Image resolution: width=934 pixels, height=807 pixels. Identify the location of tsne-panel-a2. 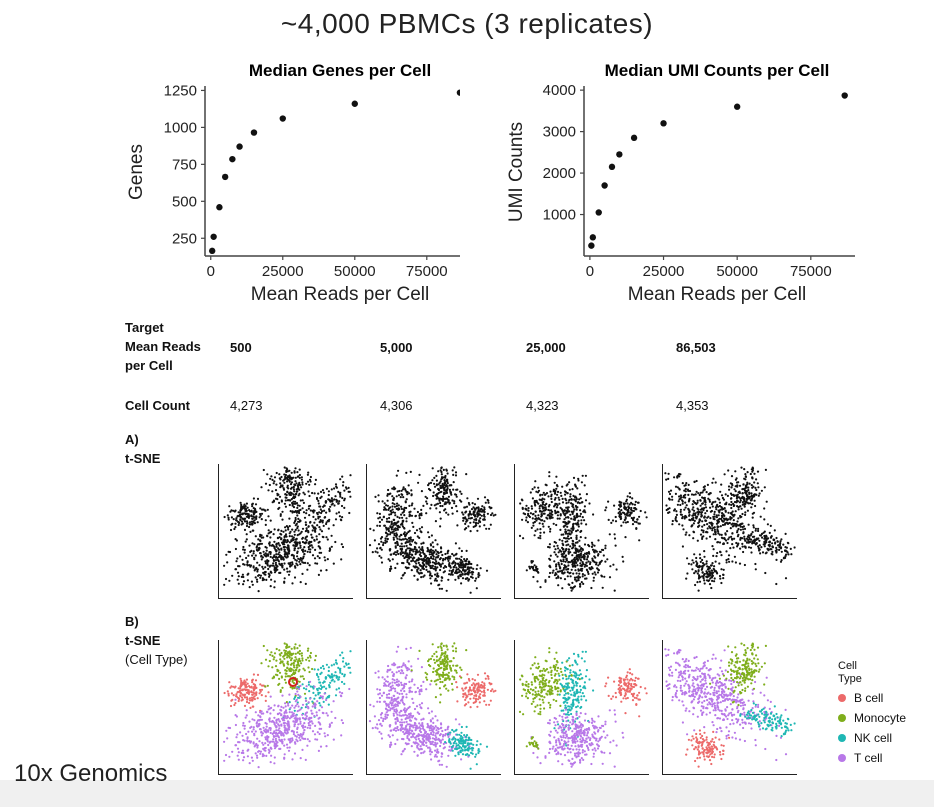
(433, 531).